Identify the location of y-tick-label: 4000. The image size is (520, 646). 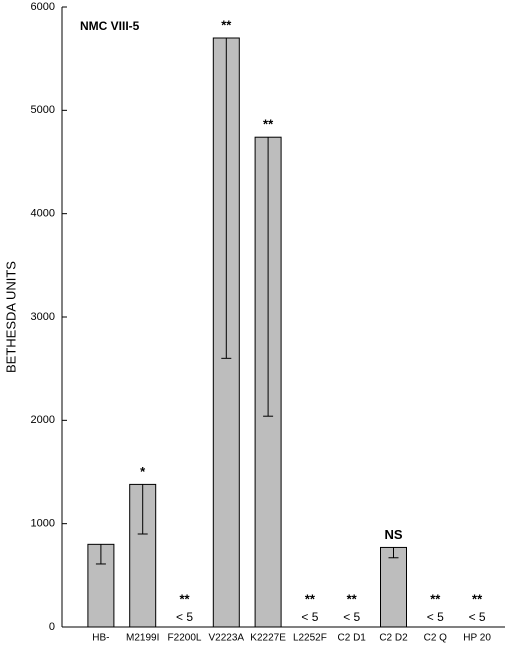
(43, 214).